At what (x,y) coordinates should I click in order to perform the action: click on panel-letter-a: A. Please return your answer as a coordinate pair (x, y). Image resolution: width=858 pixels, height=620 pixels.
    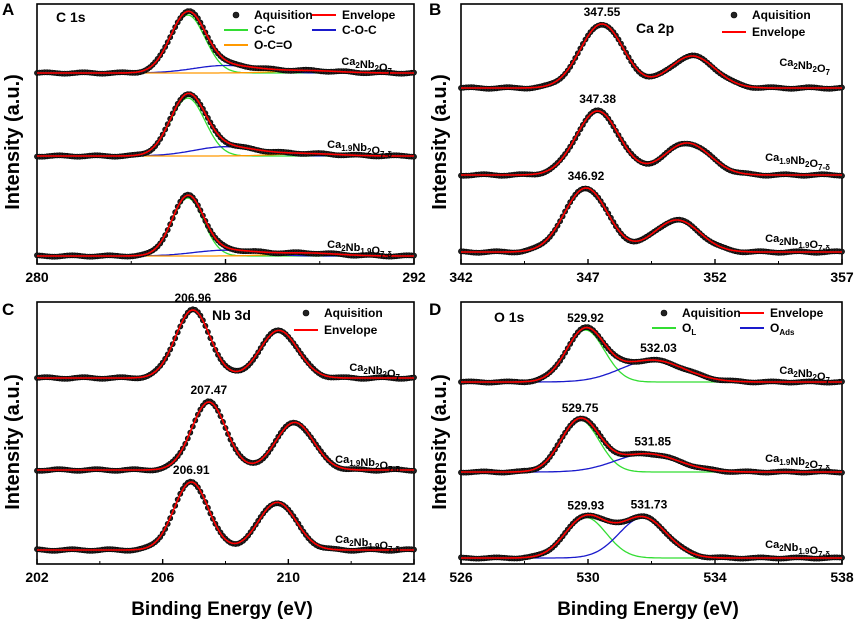
    Looking at the image, I should click on (8, 9).